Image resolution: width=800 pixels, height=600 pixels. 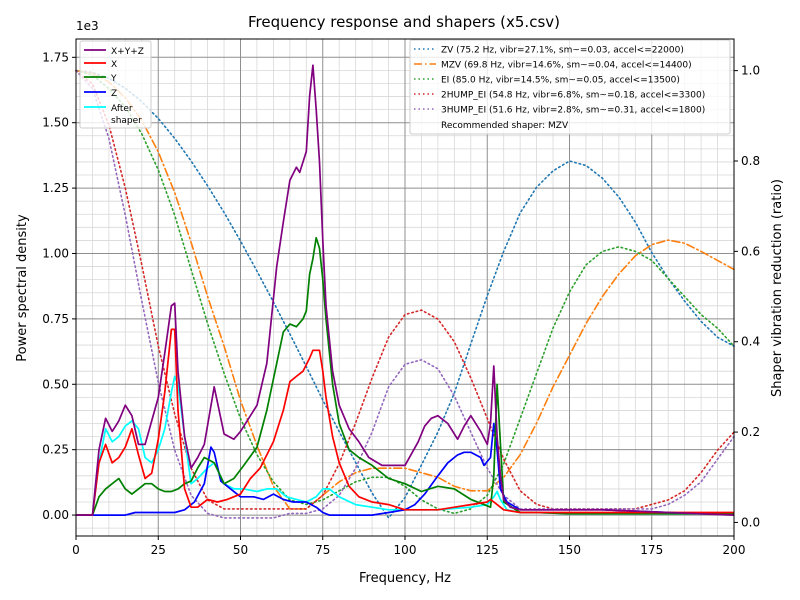 What do you see at coordinates (114, 94) in the screenshot?
I see `psd-legend-label: Z` at bounding box center [114, 94].